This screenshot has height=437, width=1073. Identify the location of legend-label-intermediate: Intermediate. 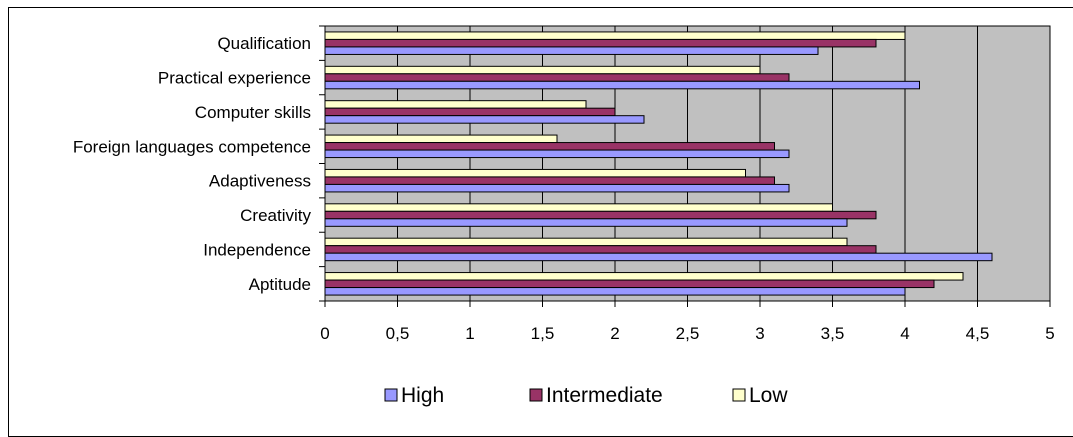
(604, 395).